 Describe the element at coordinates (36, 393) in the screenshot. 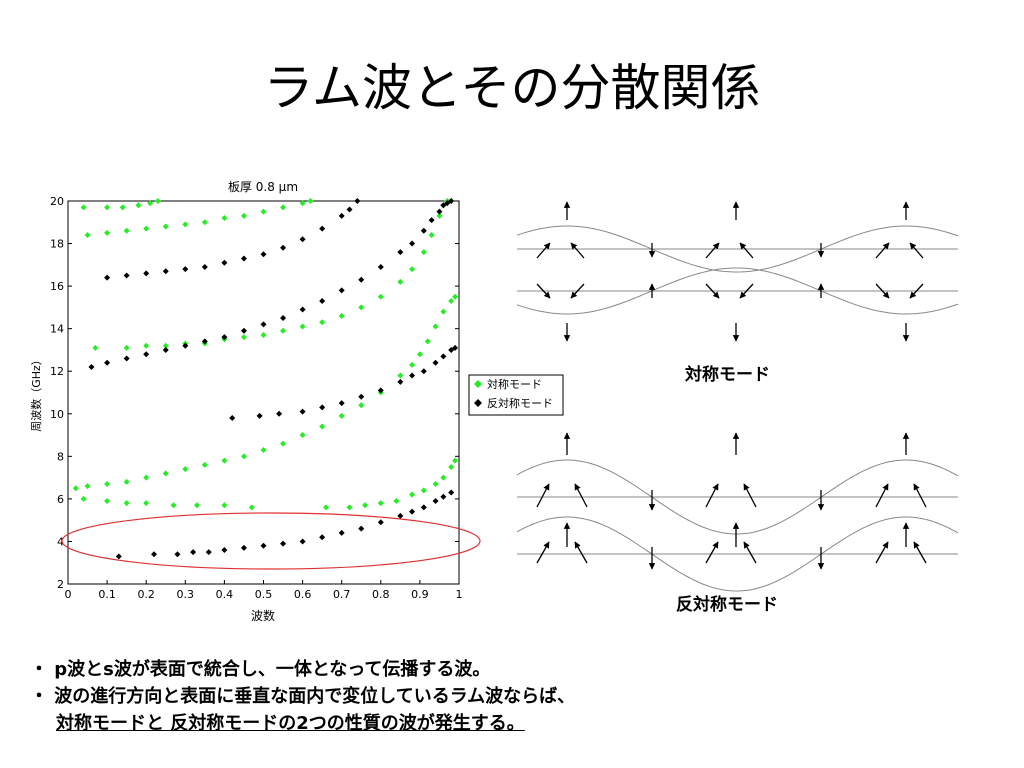

I see `y-axis-label: 周波数（GHz）` at that location.